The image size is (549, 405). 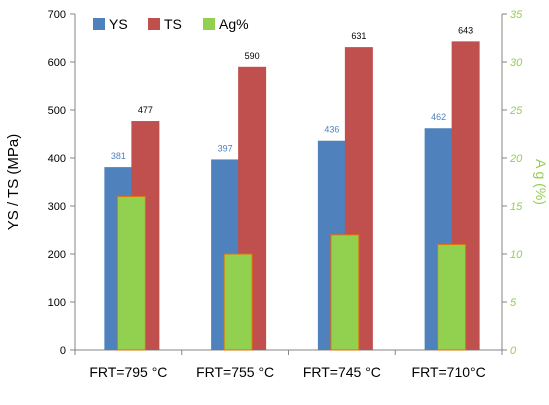 What do you see at coordinates (118, 156) in the screenshot?
I see `data-label-ys: 381` at bounding box center [118, 156].